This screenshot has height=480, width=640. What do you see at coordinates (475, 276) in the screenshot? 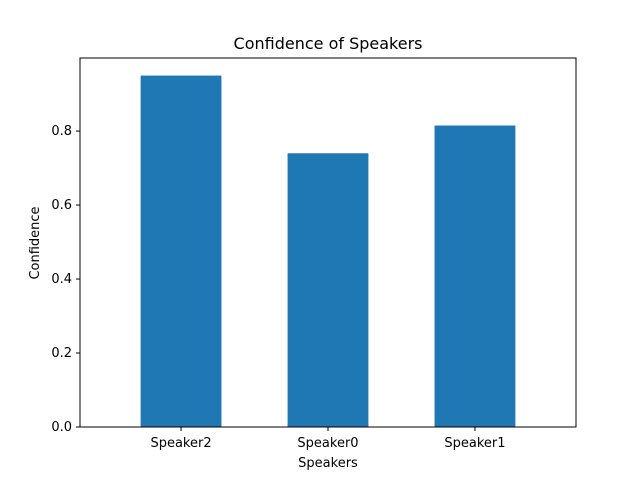
I see `bar-speaker1` at bounding box center [475, 276].